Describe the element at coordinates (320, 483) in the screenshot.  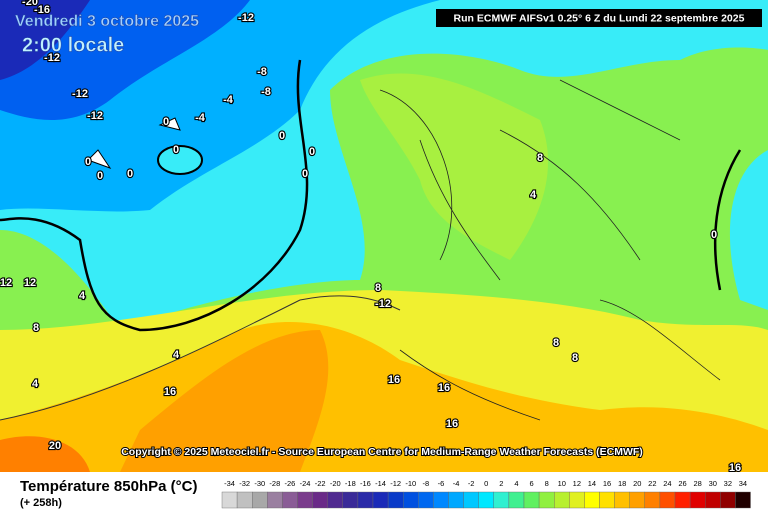
I see `legend-tick-label: -22` at that location.